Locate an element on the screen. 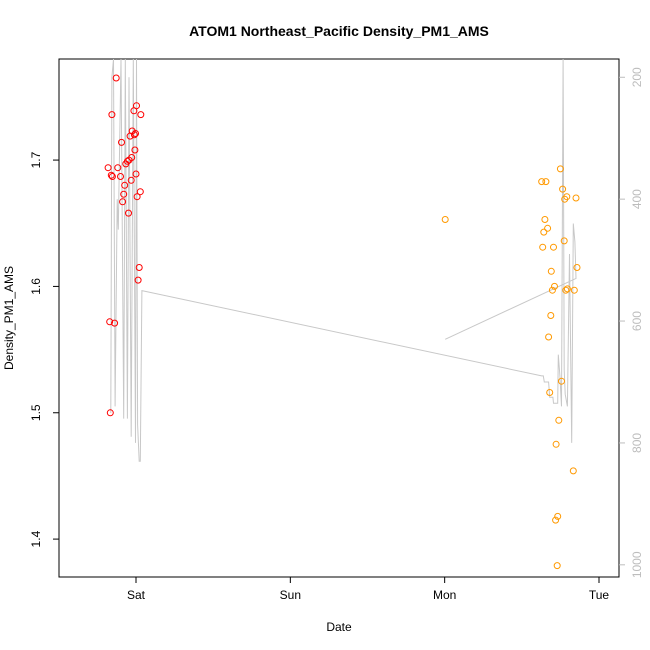 This screenshot has height=650, width=650. y-tick-label: 1.7 is located at coordinates (36, 159).